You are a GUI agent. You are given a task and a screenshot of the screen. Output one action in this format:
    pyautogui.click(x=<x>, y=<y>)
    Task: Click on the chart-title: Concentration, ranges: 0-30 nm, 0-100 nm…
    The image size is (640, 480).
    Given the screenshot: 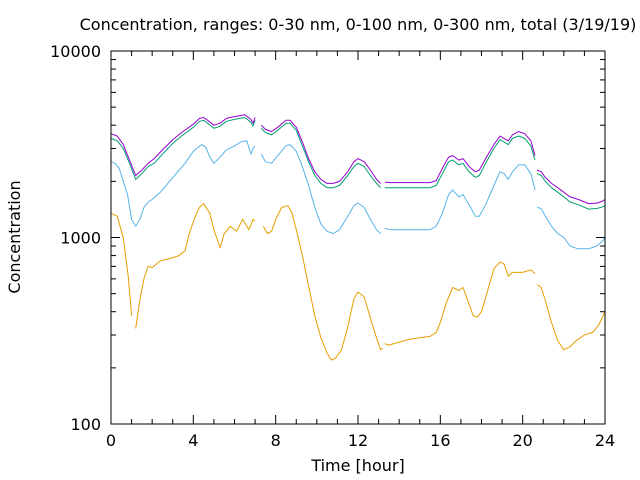 What is the action you would take?
    pyautogui.click(x=358, y=24)
    